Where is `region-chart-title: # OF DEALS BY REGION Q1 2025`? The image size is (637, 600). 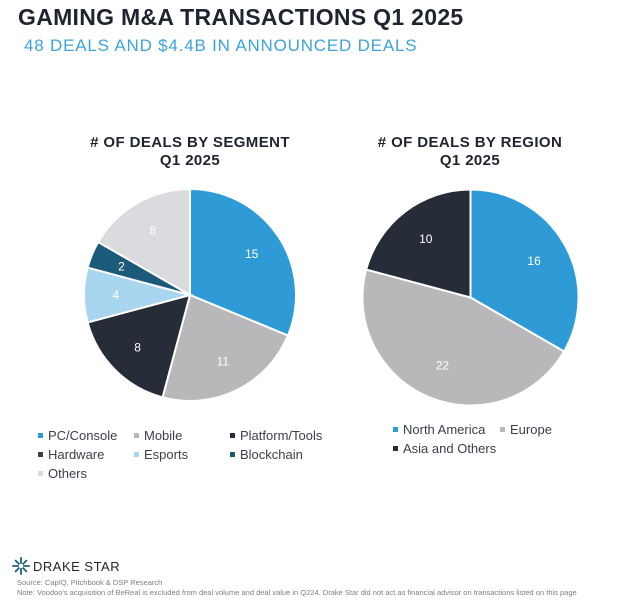
region-chart-title: # OF DEALS BY REGION Q1 2025 is located at coordinates (470, 152).